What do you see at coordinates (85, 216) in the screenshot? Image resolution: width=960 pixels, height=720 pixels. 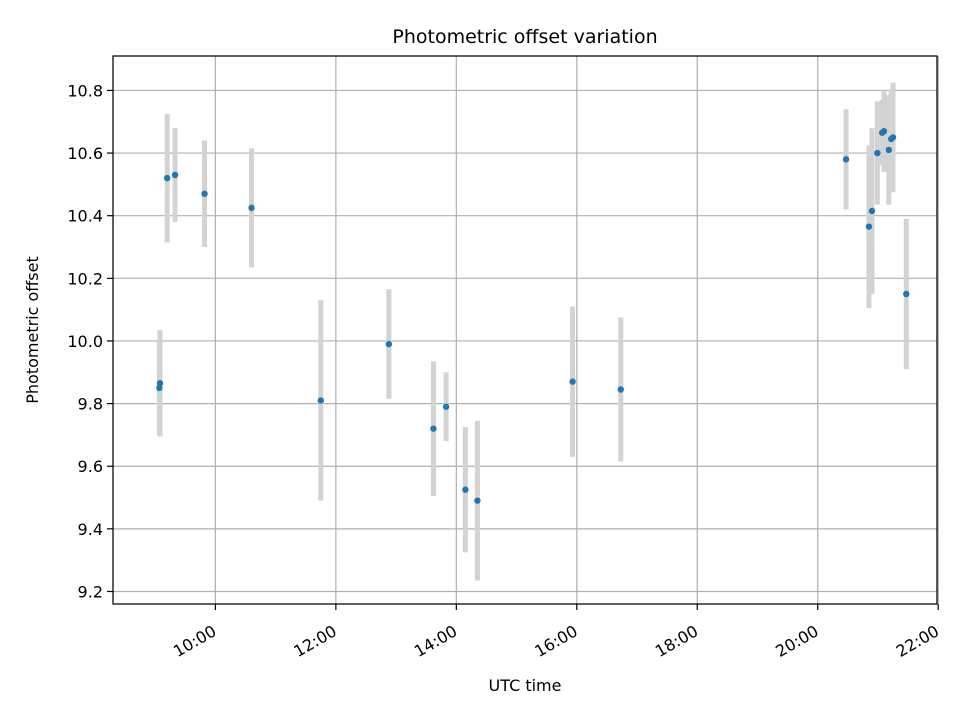 I see `y-tick-label: 10.4` at bounding box center [85, 216].